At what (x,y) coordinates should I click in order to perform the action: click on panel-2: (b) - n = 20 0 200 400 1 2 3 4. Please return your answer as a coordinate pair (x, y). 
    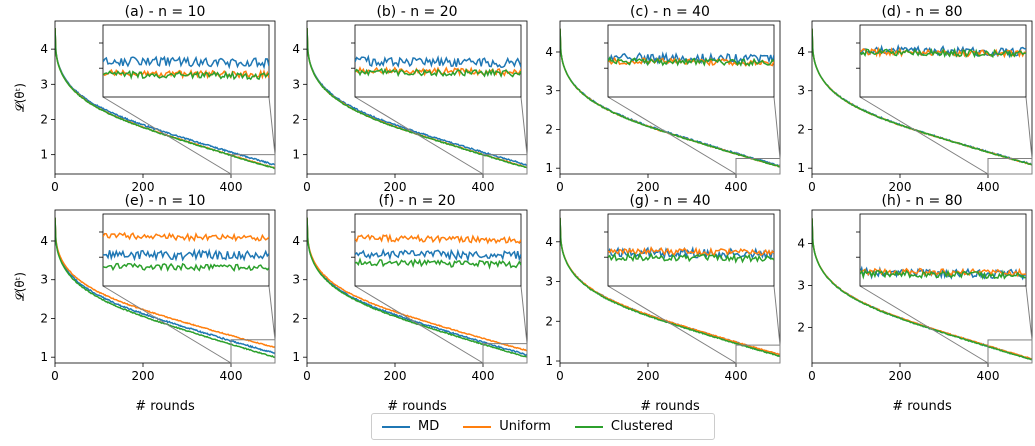
    Looking at the image, I should click on (410, 99).